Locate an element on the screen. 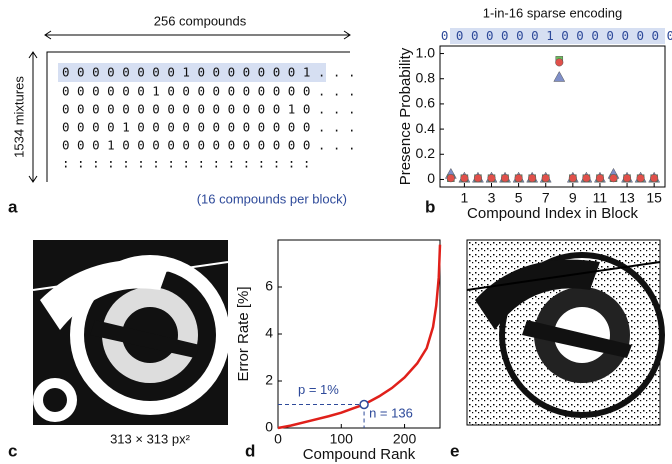  matrix-row: 0 0 0 0 0 0 0 0 1 0 0 0 0 0 0 0 1 . . . is located at coordinates (209, 72).